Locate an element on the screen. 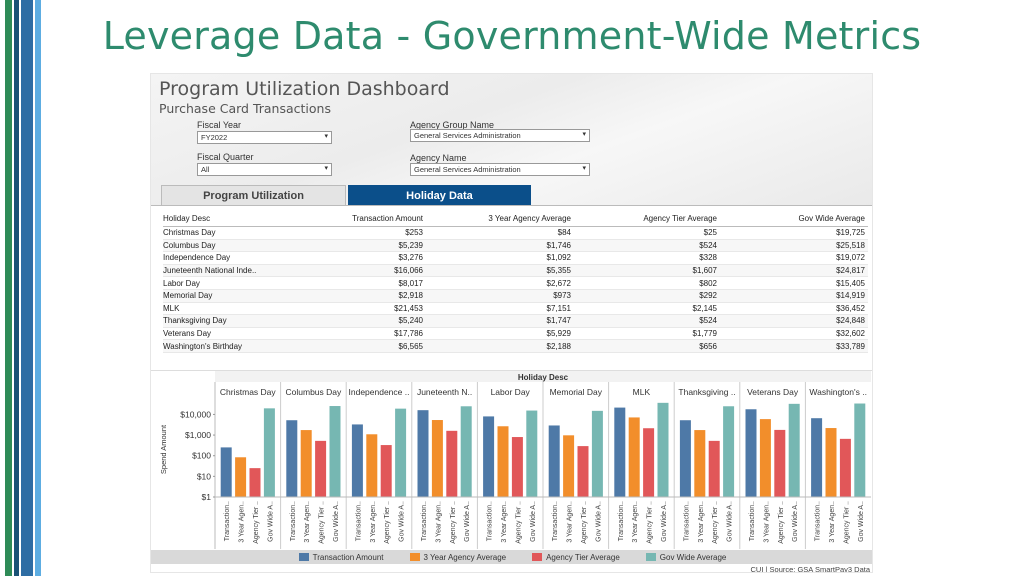  table-cell: $253 is located at coordinates (414, 233).